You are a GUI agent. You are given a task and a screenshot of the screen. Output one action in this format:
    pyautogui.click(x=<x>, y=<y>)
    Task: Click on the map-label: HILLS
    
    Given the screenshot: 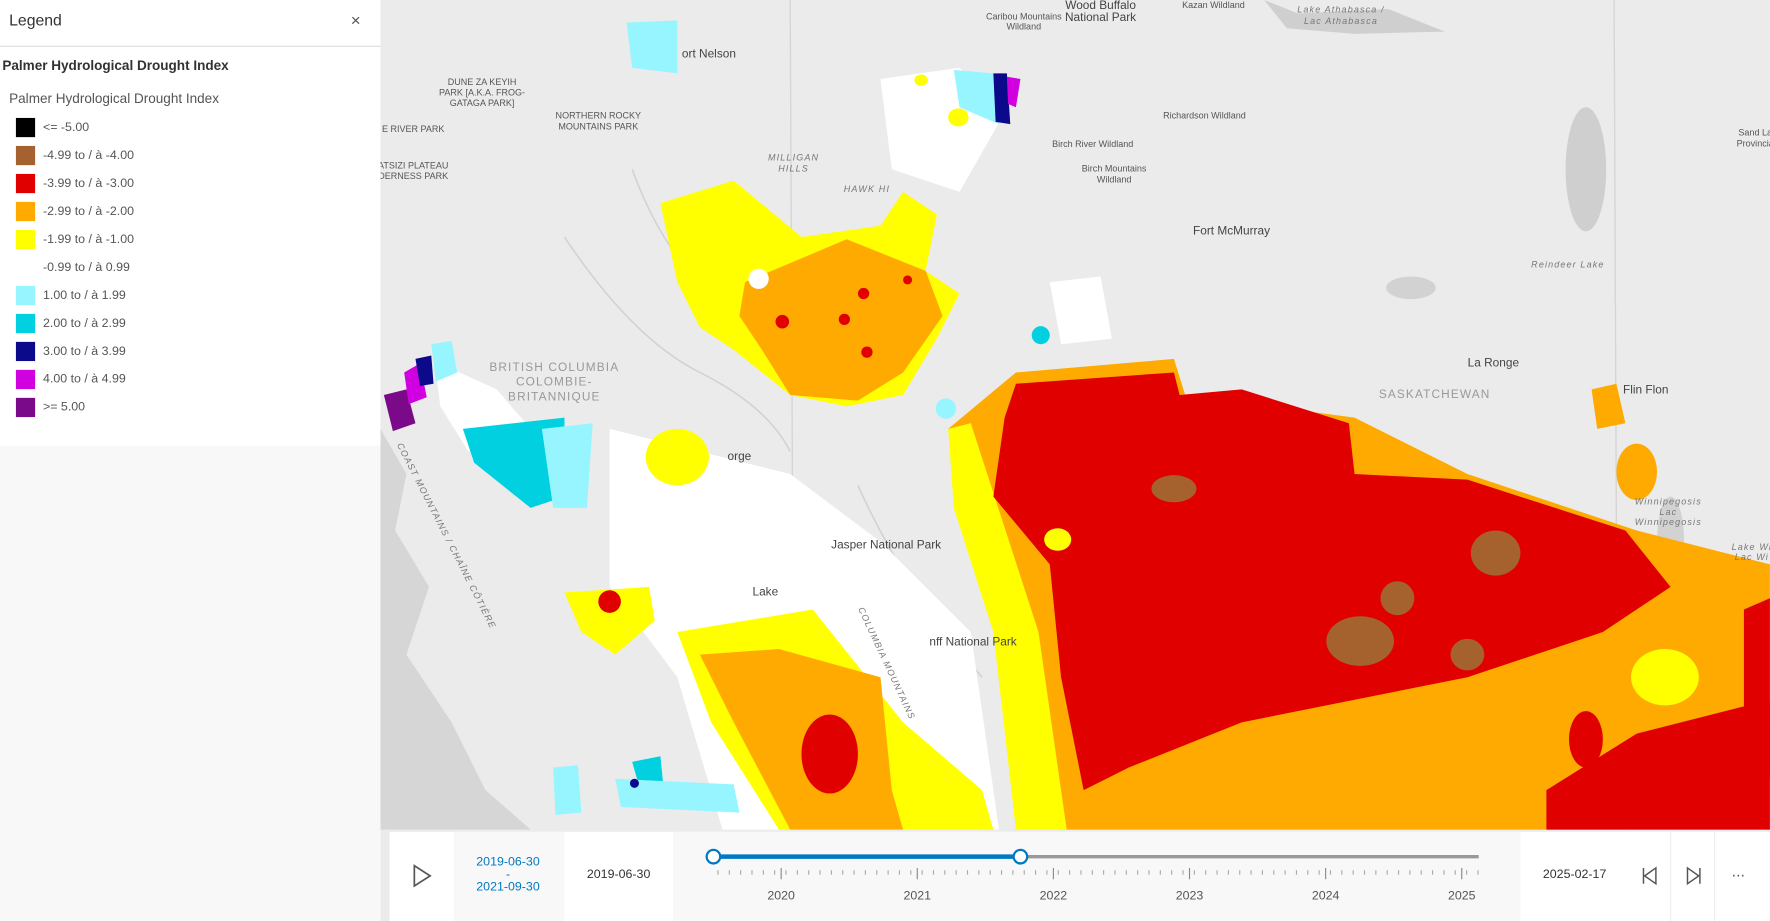 What is the action you would take?
    pyautogui.click(x=793, y=169)
    